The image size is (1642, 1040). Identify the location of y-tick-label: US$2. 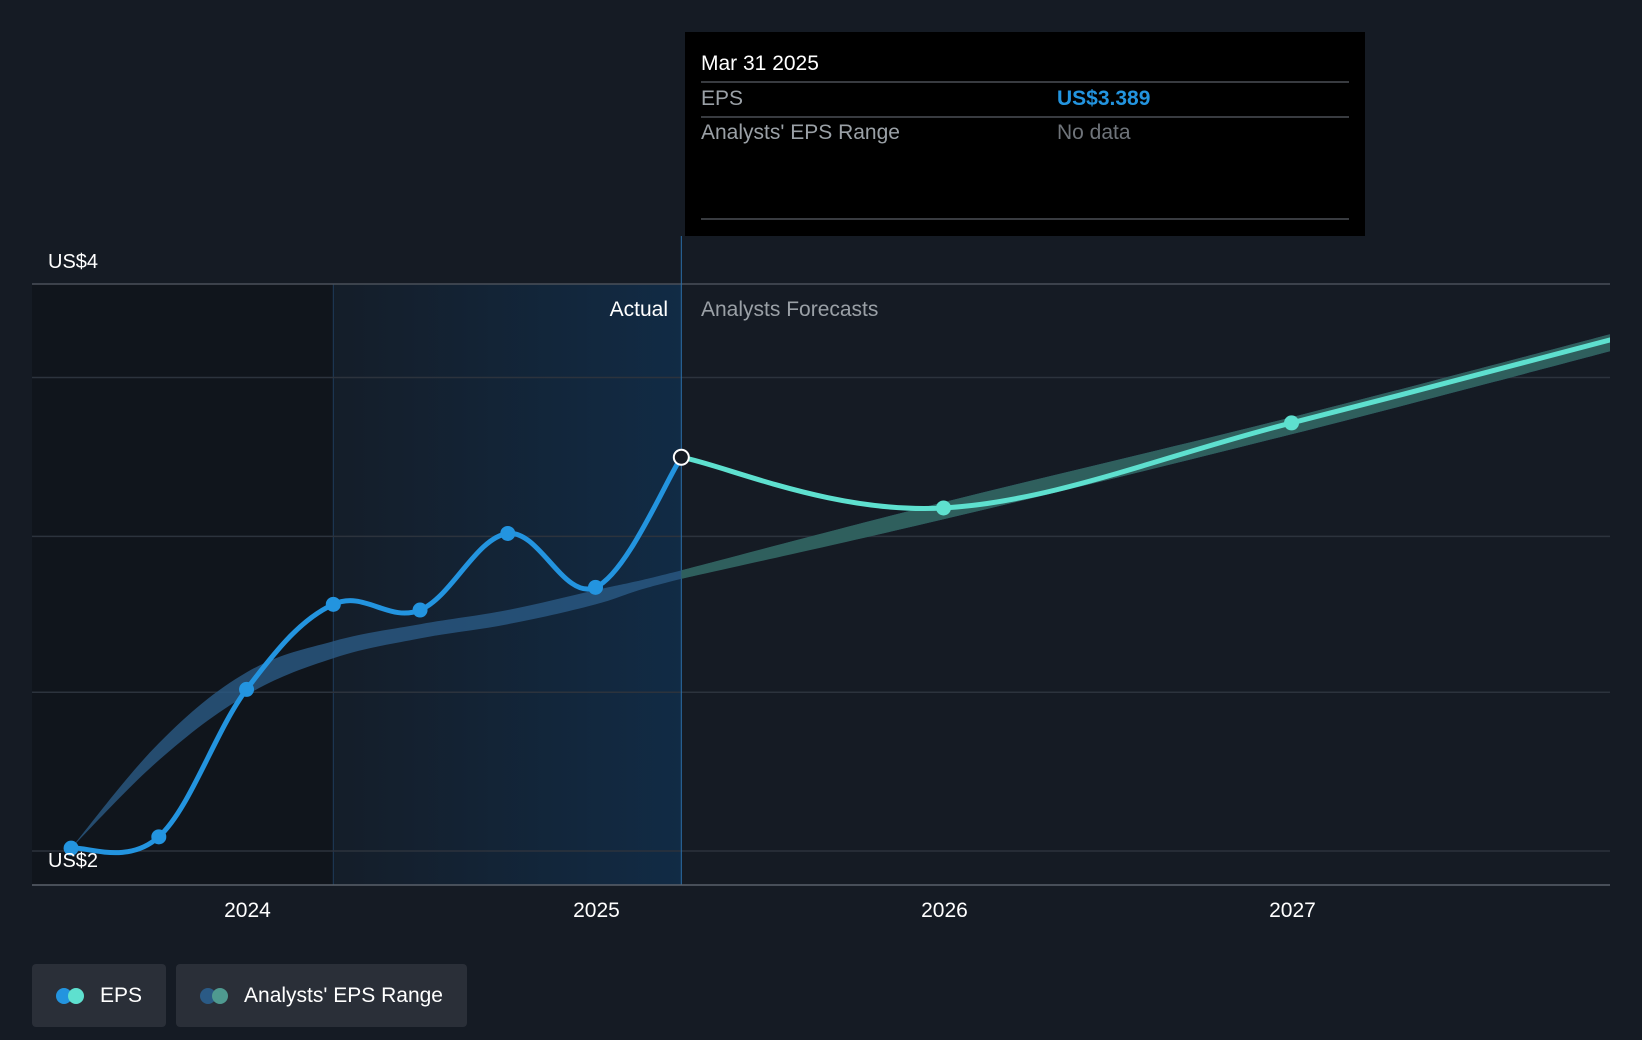
(73, 861).